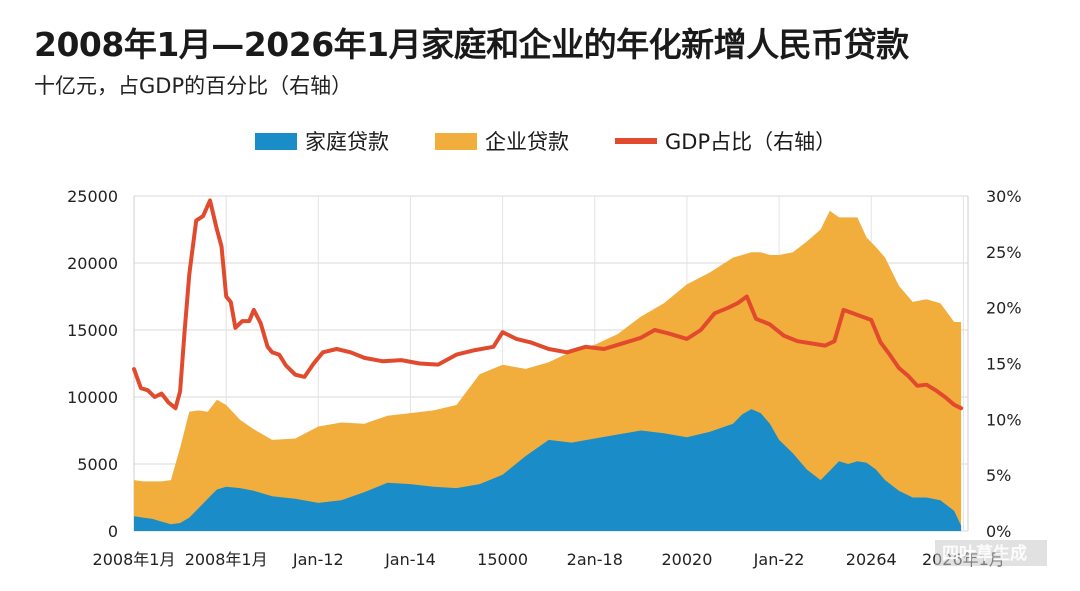  I want to click on x-tick-label: 2an-18, so click(595, 559).